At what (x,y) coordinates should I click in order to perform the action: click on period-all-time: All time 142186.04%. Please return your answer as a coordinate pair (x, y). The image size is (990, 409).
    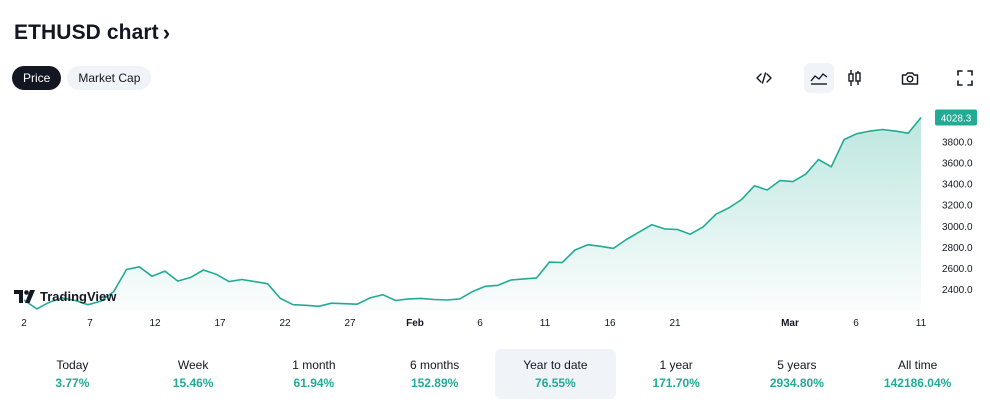
    Looking at the image, I should click on (917, 374).